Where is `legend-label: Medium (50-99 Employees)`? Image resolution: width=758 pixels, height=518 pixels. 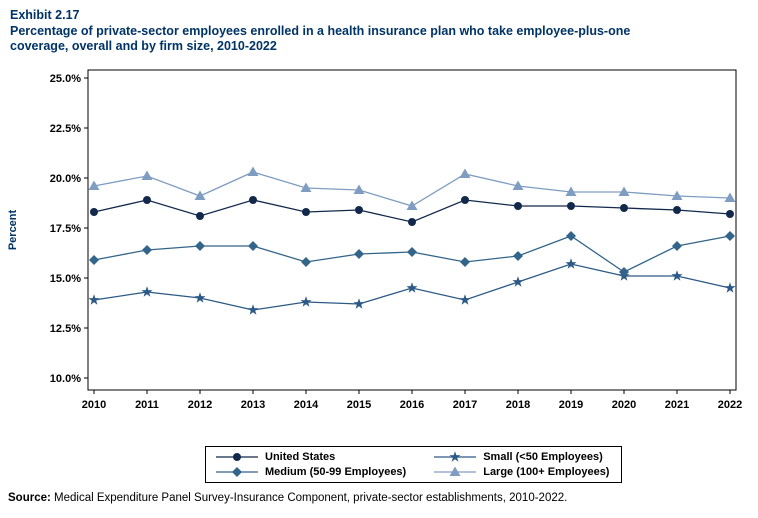 legend-label: Medium (50-99 Employees) is located at coordinates (336, 472).